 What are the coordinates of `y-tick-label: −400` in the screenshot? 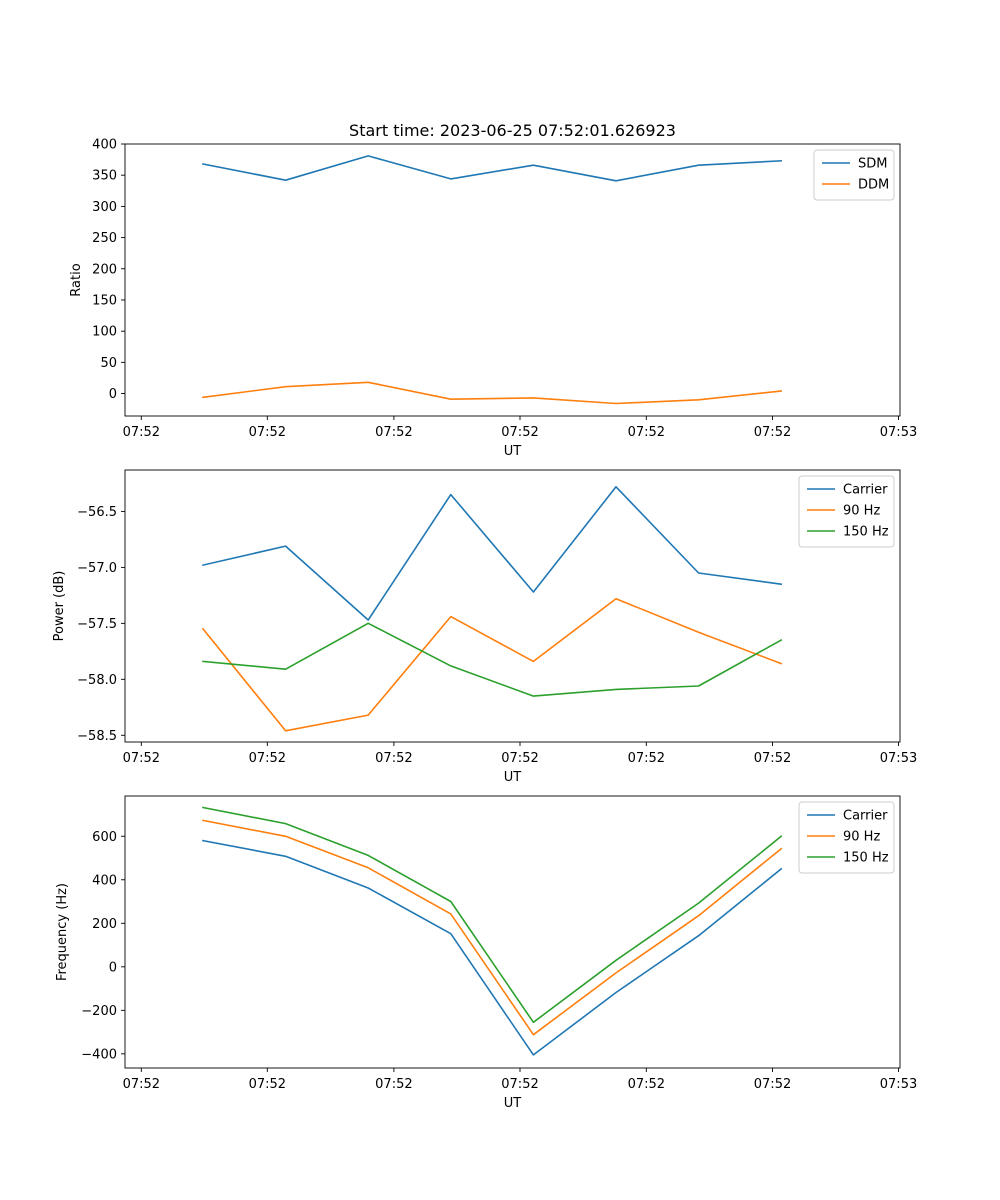 It's located at (99, 1054).